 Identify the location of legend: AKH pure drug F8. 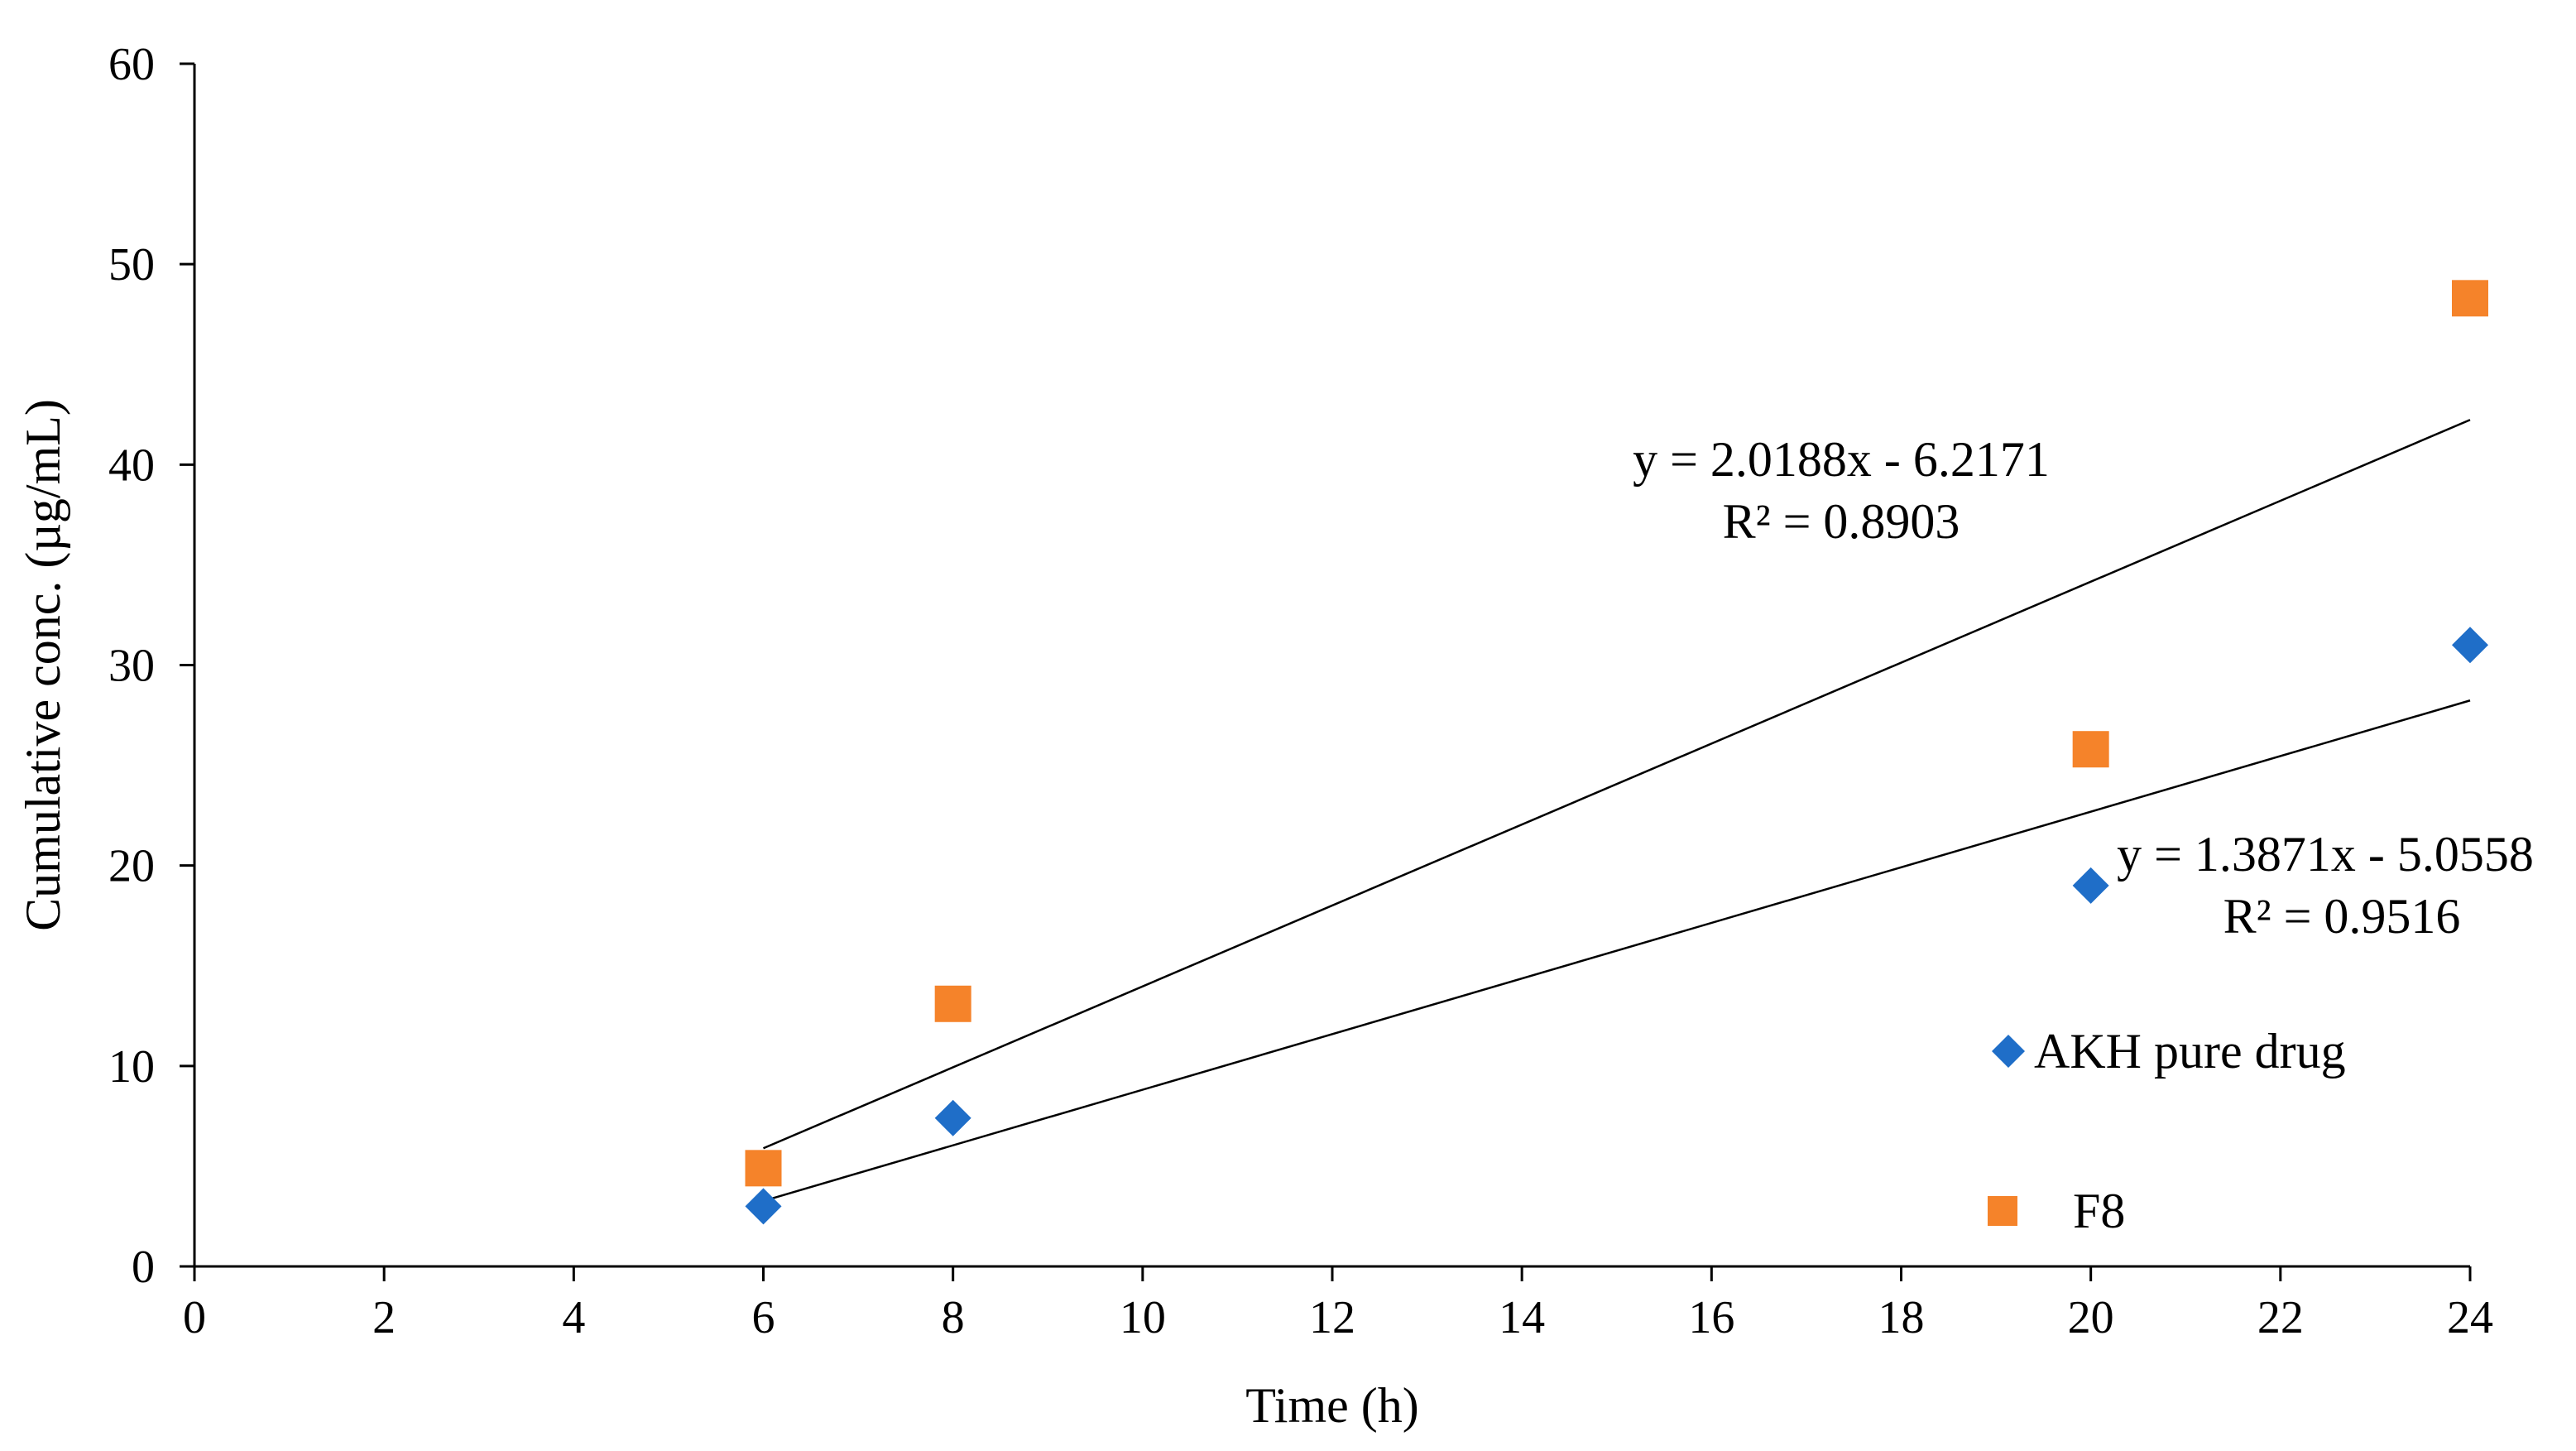
(2167, 1131).